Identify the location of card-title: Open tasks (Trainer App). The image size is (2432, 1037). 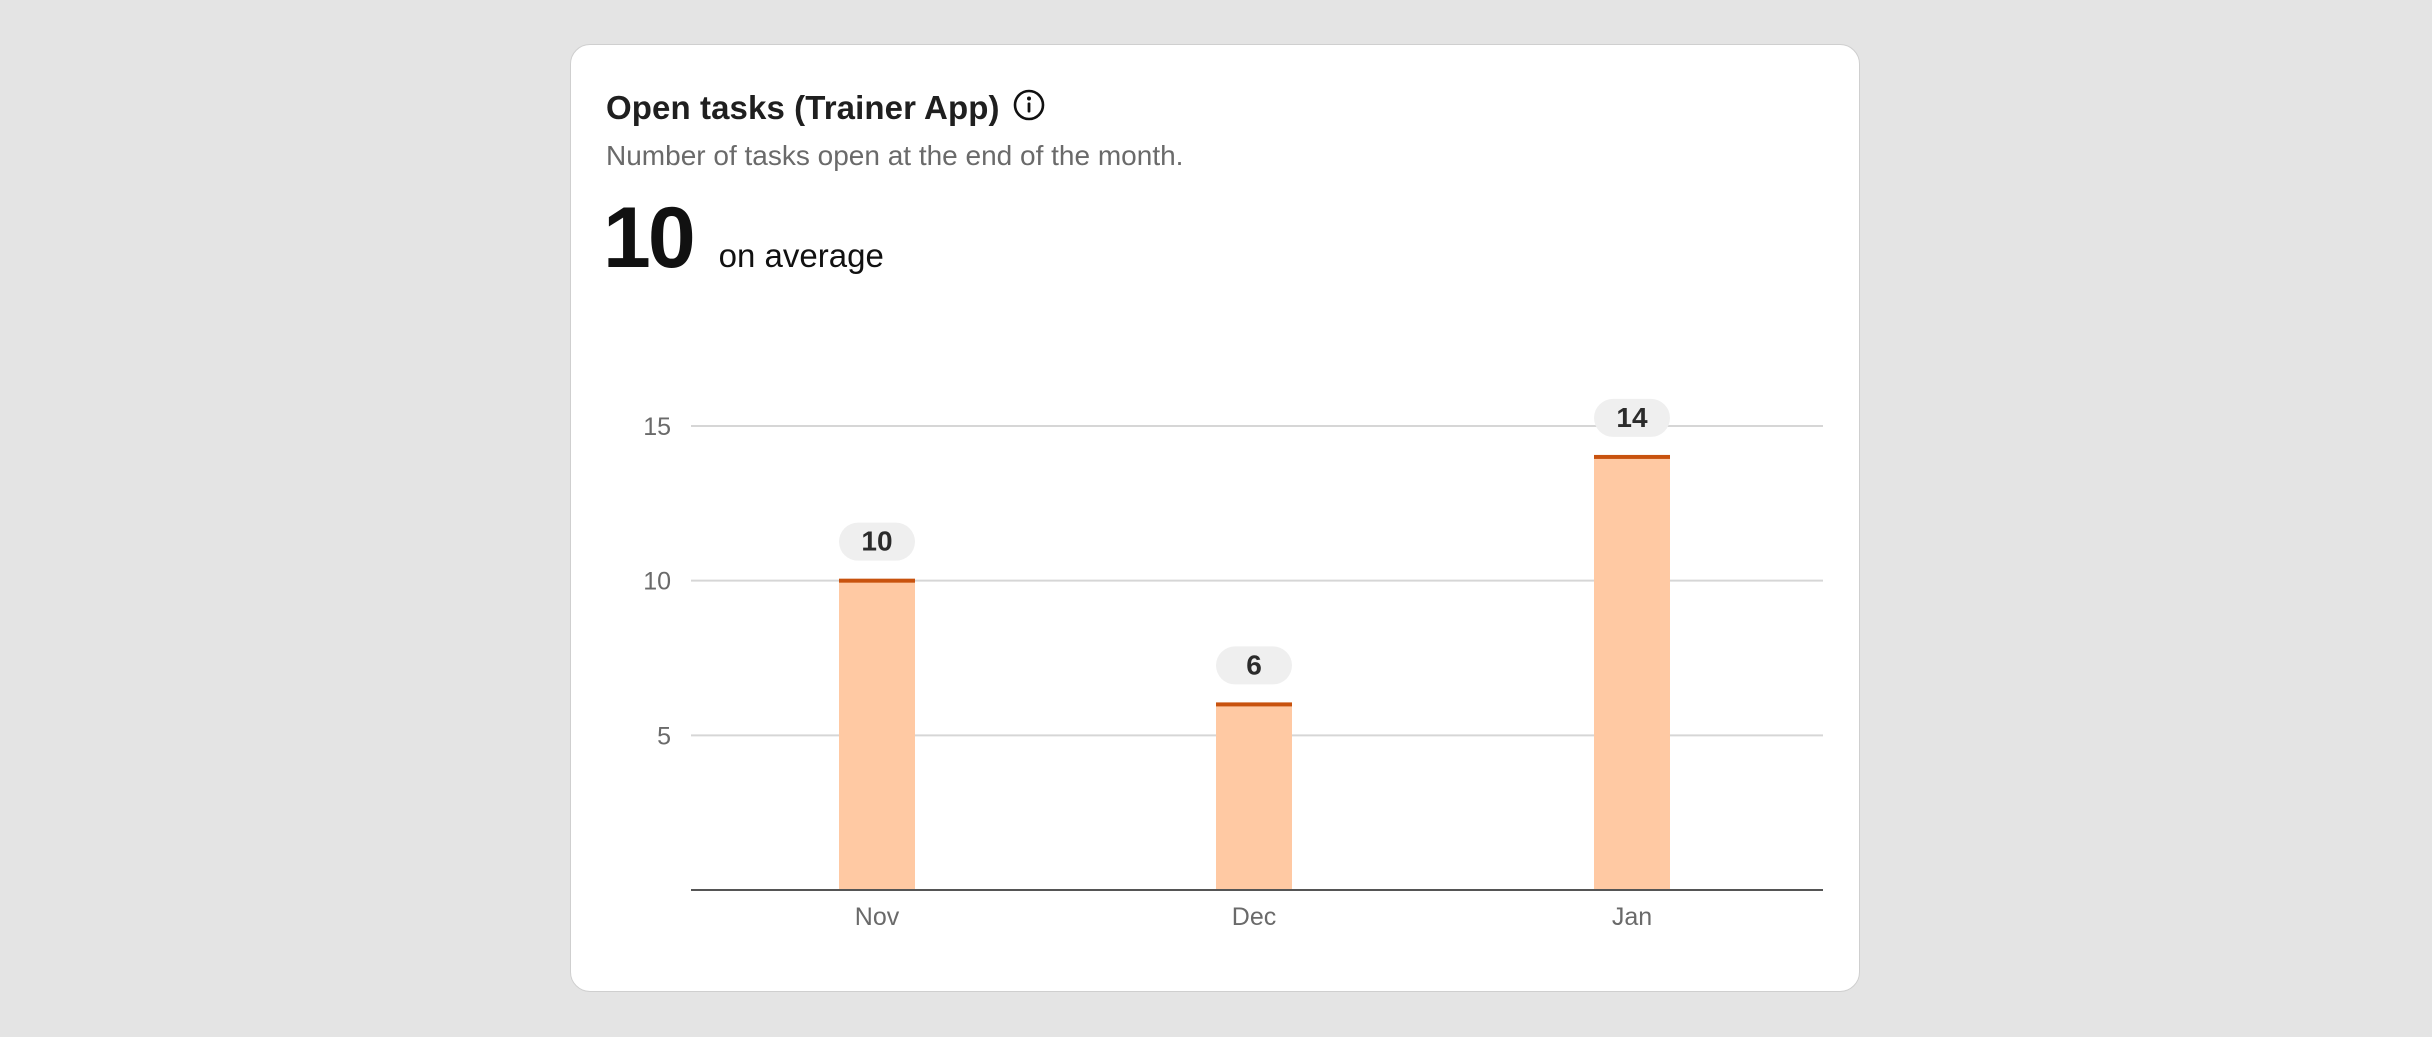
(803, 107).